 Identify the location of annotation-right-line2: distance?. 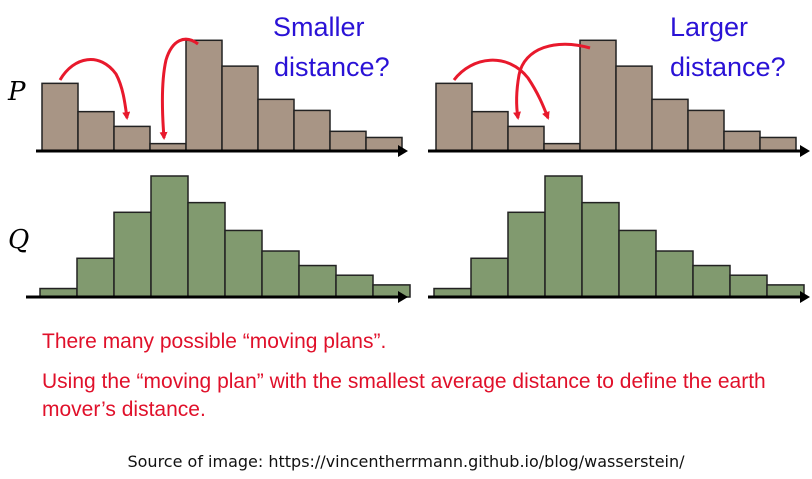
(728, 67).